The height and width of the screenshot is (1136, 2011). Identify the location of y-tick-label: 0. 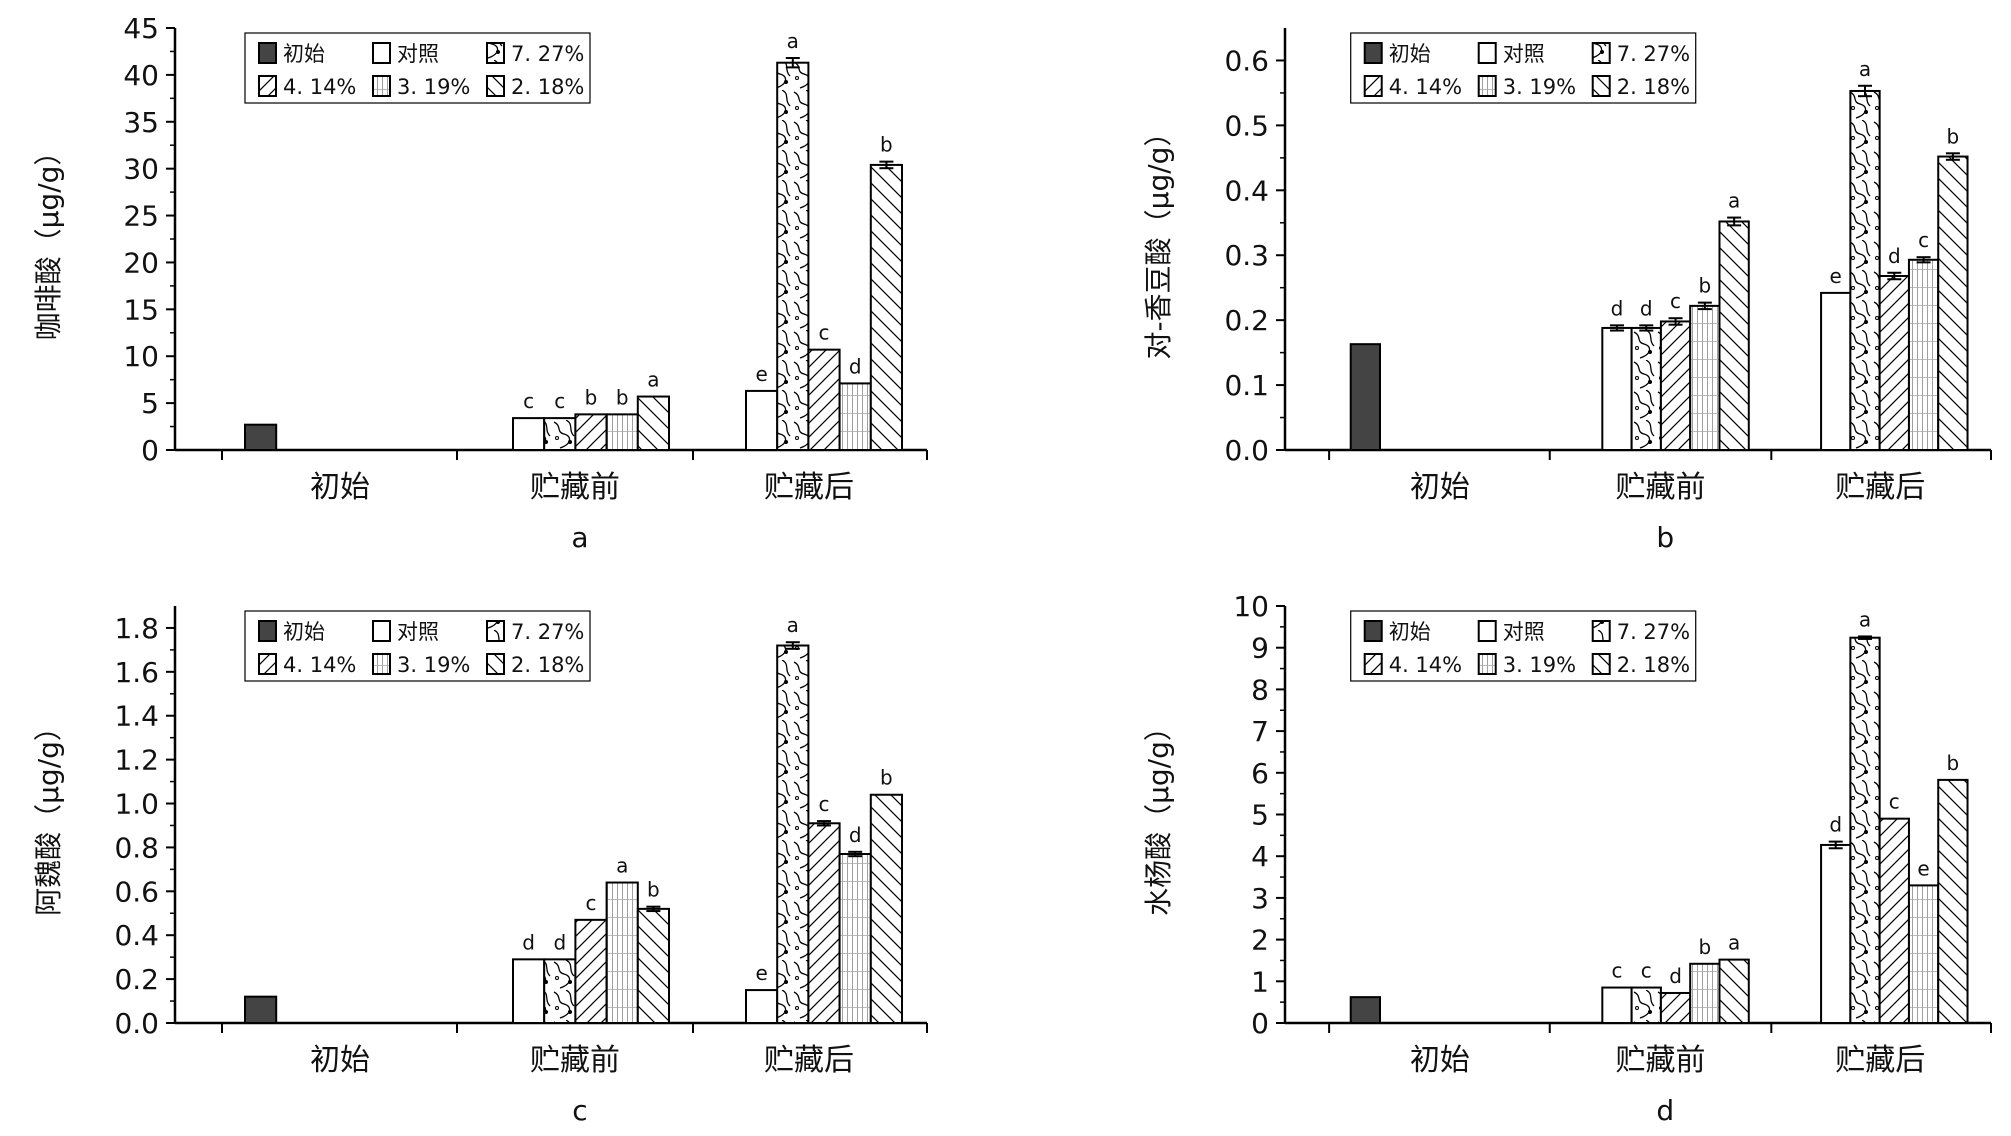
(150, 450).